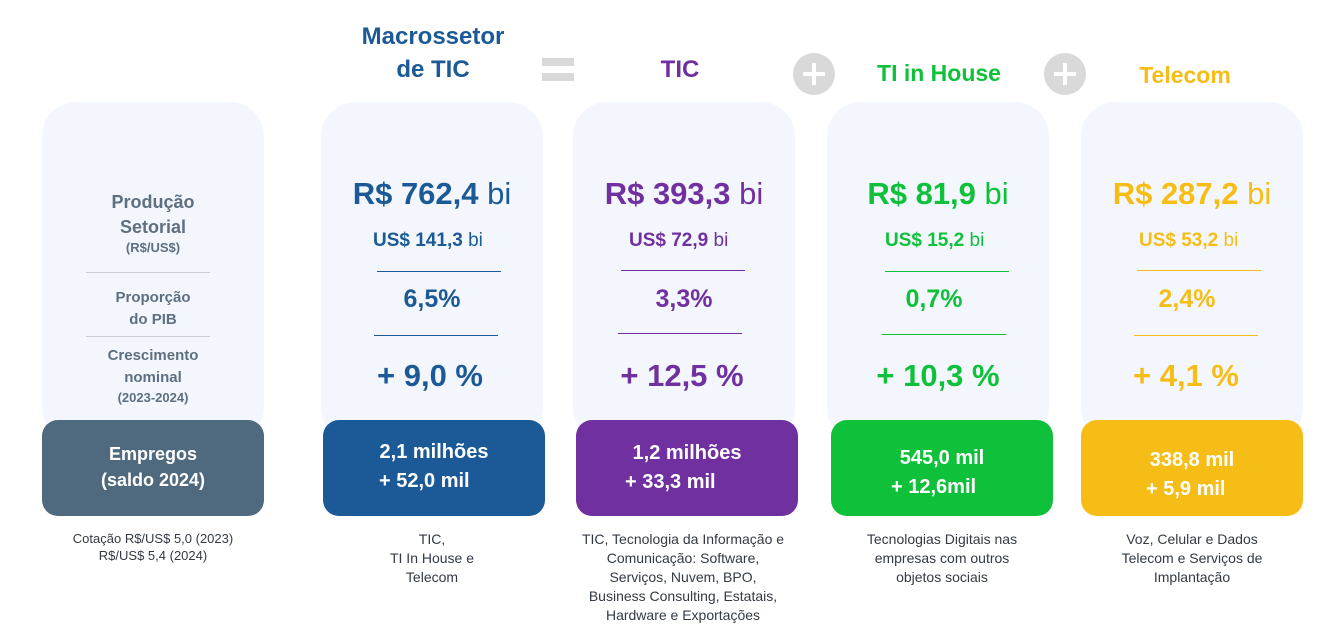 The height and width of the screenshot is (636, 1338). What do you see at coordinates (680, 69) in the screenshot?
I see `header-tic: TIC` at bounding box center [680, 69].